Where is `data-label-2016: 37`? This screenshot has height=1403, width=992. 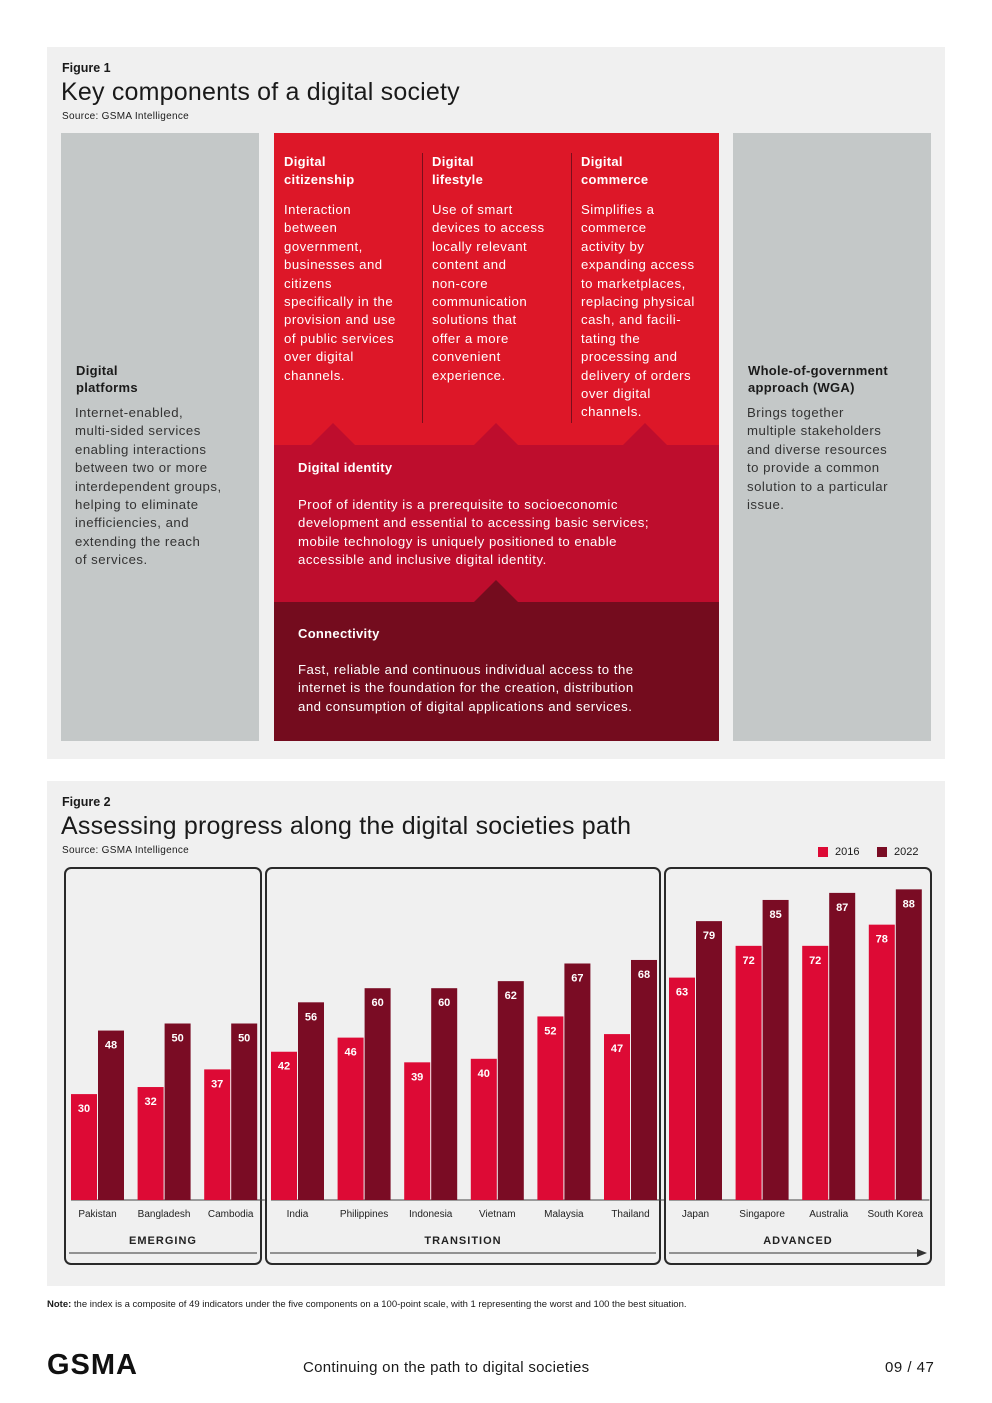
data-label-2016: 37 is located at coordinates (217, 1084).